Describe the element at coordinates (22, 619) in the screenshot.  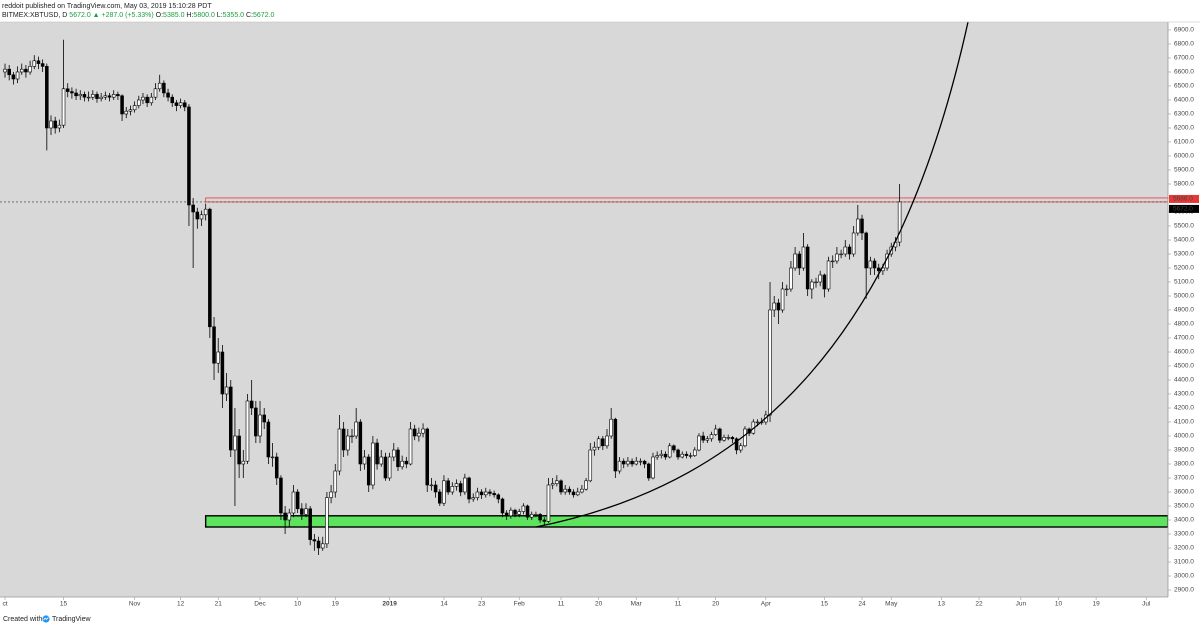
I see `footer-created: Created with` at that location.